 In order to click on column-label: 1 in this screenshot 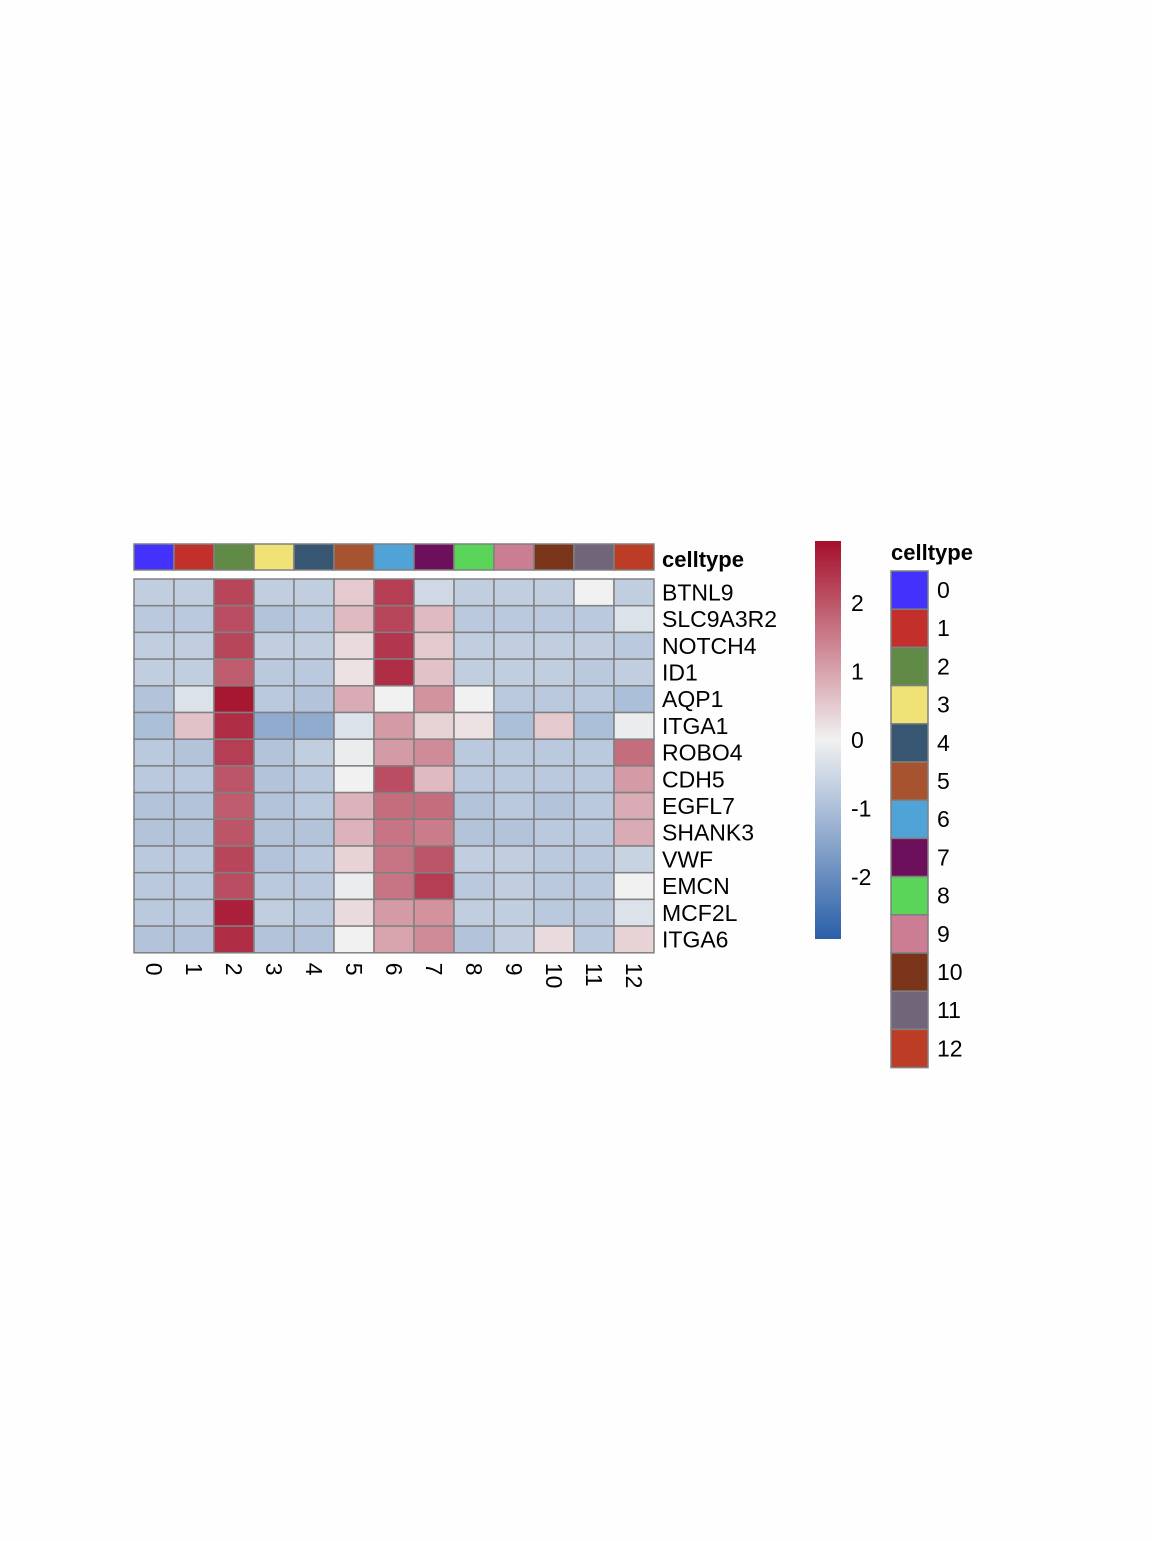, I will do `click(194, 969)`.